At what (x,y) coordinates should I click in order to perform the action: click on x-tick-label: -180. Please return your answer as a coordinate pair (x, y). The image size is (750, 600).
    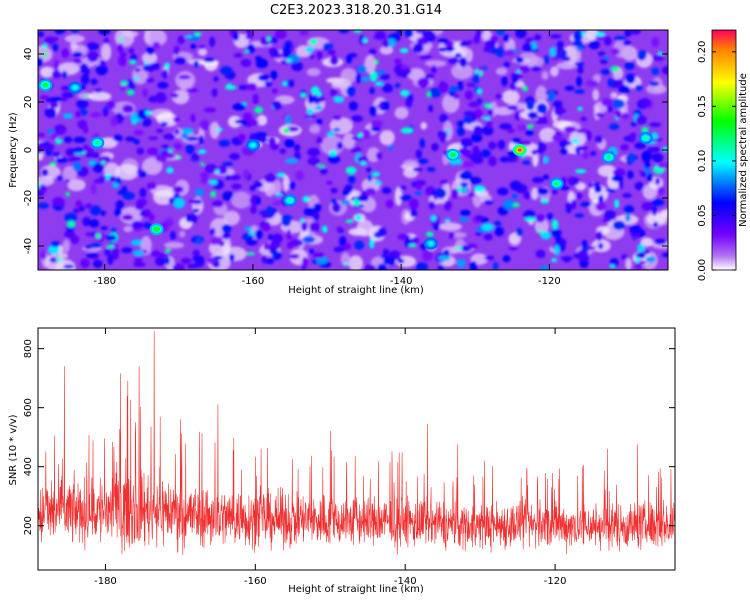
    Looking at the image, I should click on (104, 281).